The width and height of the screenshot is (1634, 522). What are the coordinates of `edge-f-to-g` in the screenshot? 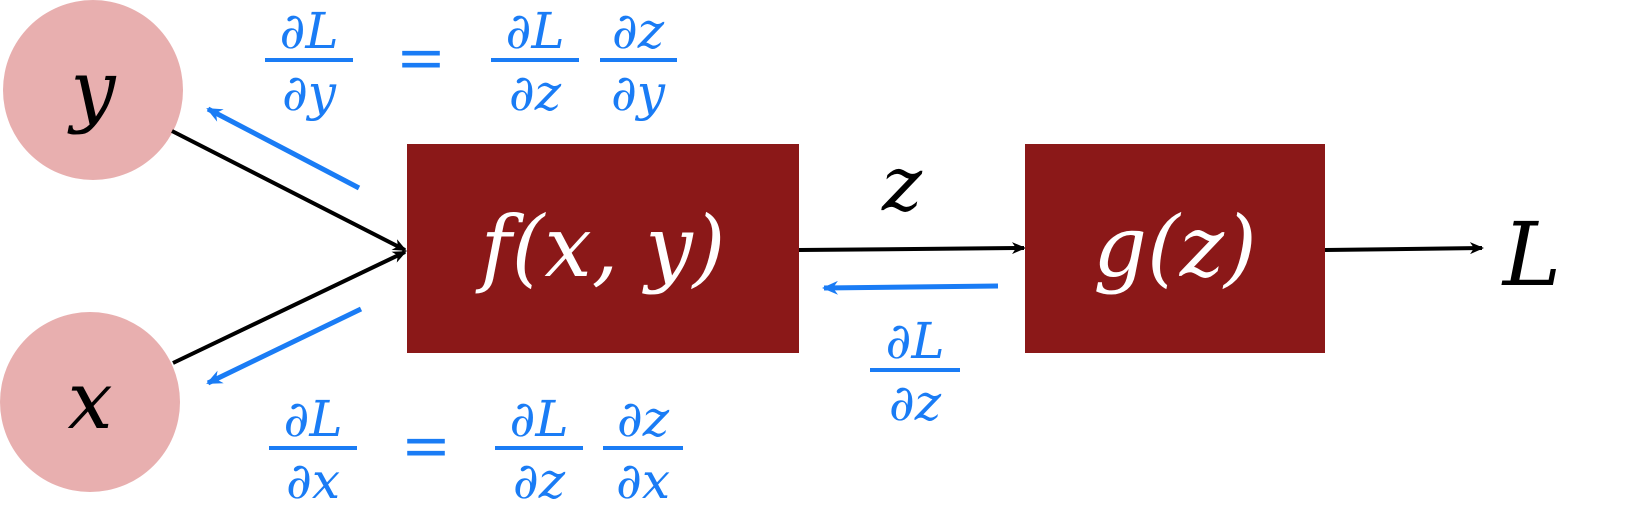 It's located at (912, 248).